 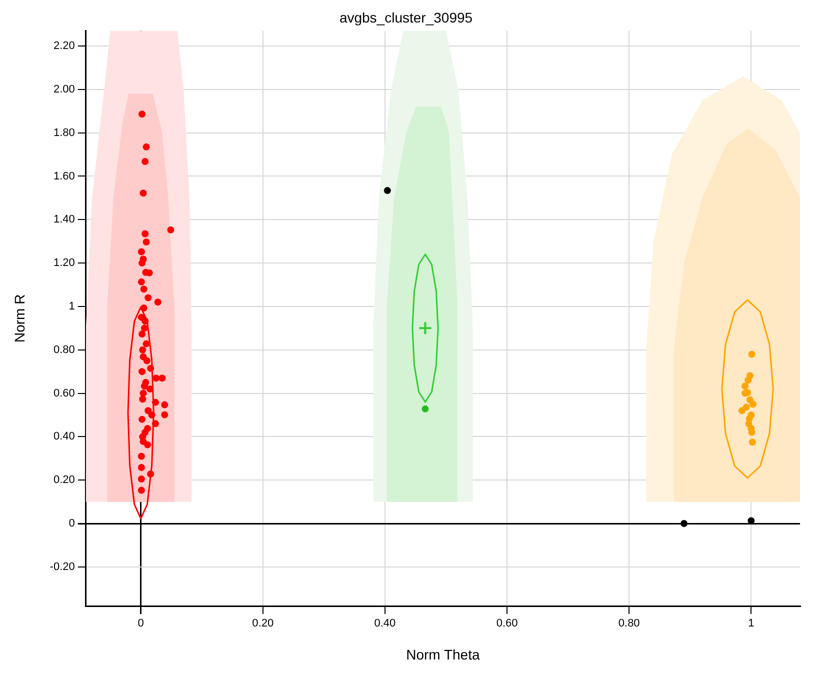 What do you see at coordinates (62, 566) in the screenshot?
I see `y-tick-label: -0.20` at bounding box center [62, 566].